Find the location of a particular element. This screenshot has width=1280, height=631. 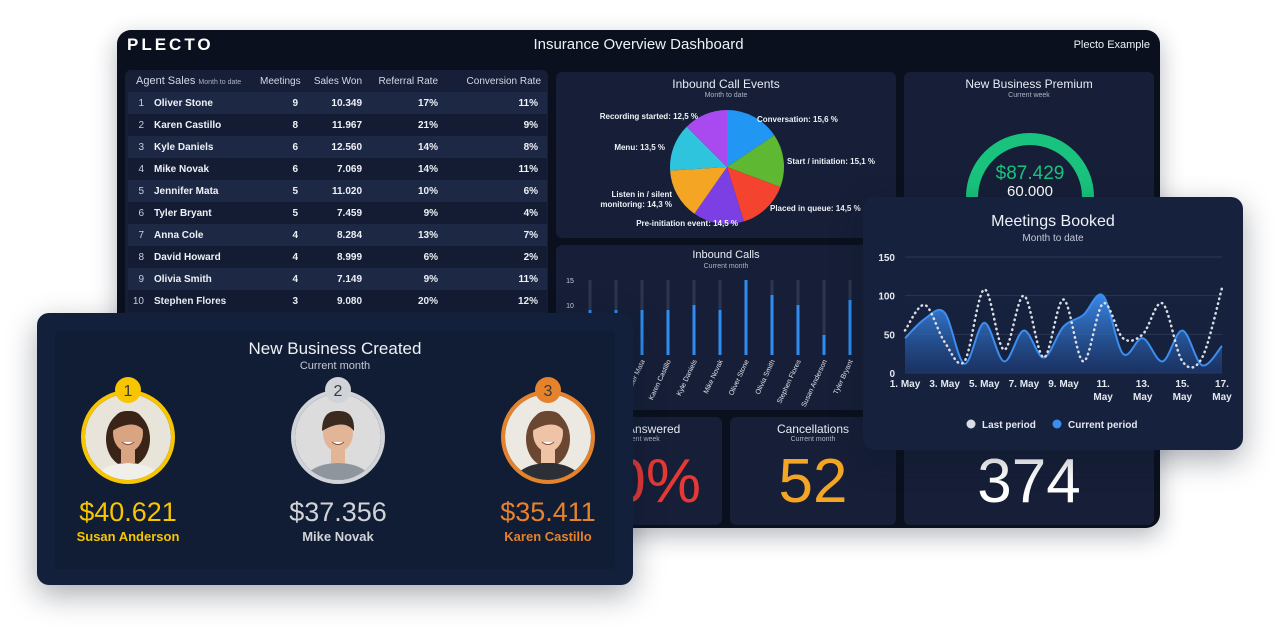

chart-title: New Business Premium is located at coordinates (1029, 84).